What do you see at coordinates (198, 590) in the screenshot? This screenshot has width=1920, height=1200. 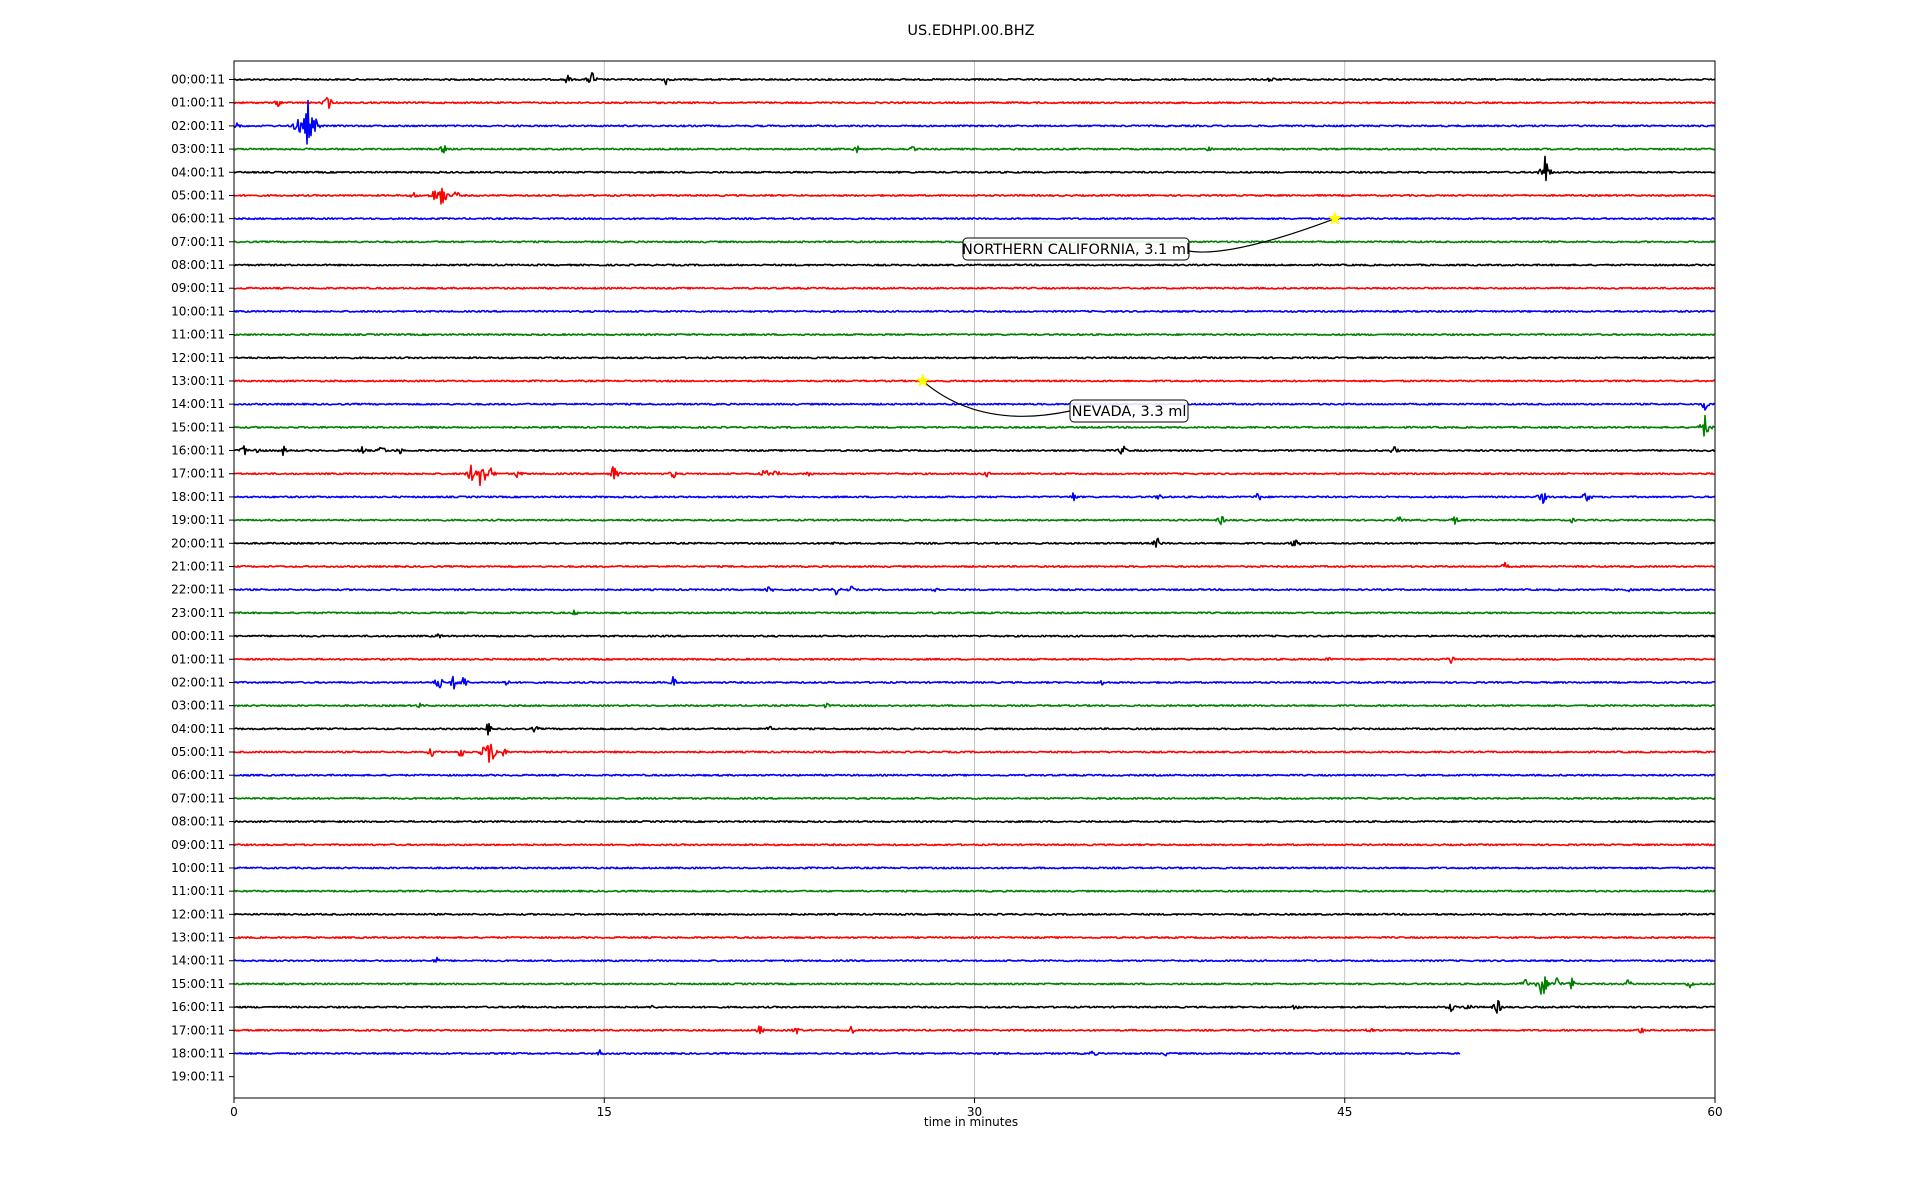 I see `row-time-label: 22:00:11` at bounding box center [198, 590].